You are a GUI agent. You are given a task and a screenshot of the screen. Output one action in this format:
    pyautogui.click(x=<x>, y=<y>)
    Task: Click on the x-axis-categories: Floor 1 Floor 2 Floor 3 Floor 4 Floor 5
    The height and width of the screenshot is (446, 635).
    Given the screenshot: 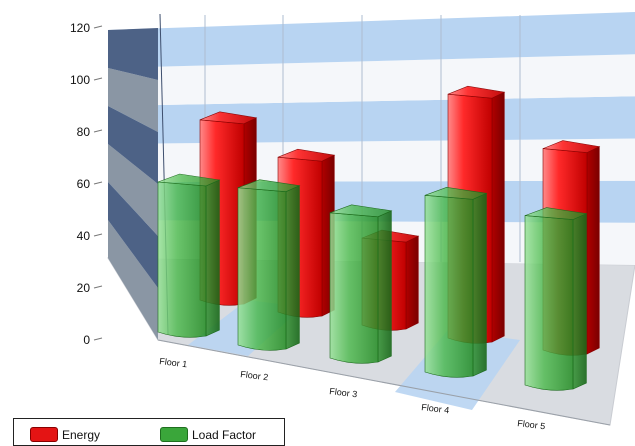 What is the action you would take?
    pyautogui.click(x=352, y=393)
    